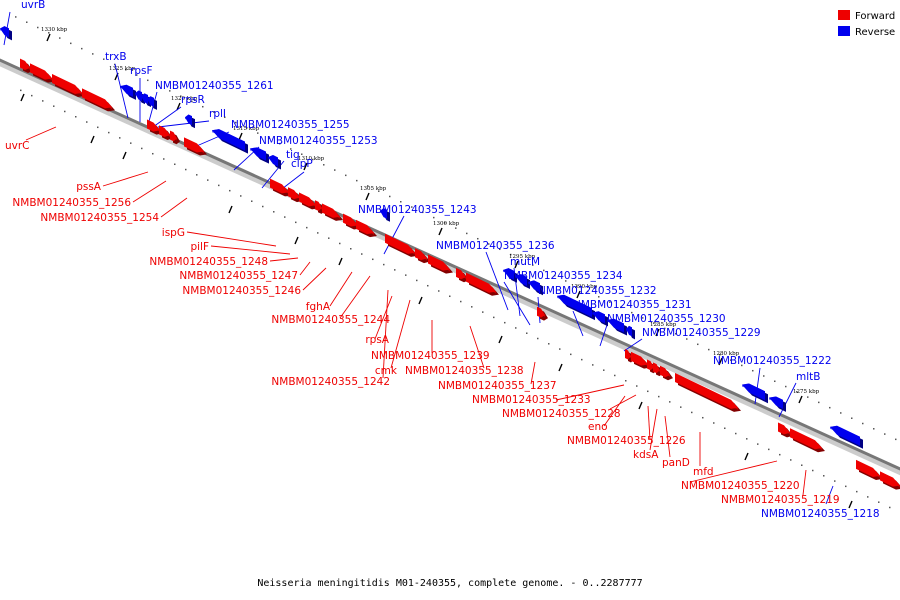  I want to click on gene-label: mltB, so click(808, 377).